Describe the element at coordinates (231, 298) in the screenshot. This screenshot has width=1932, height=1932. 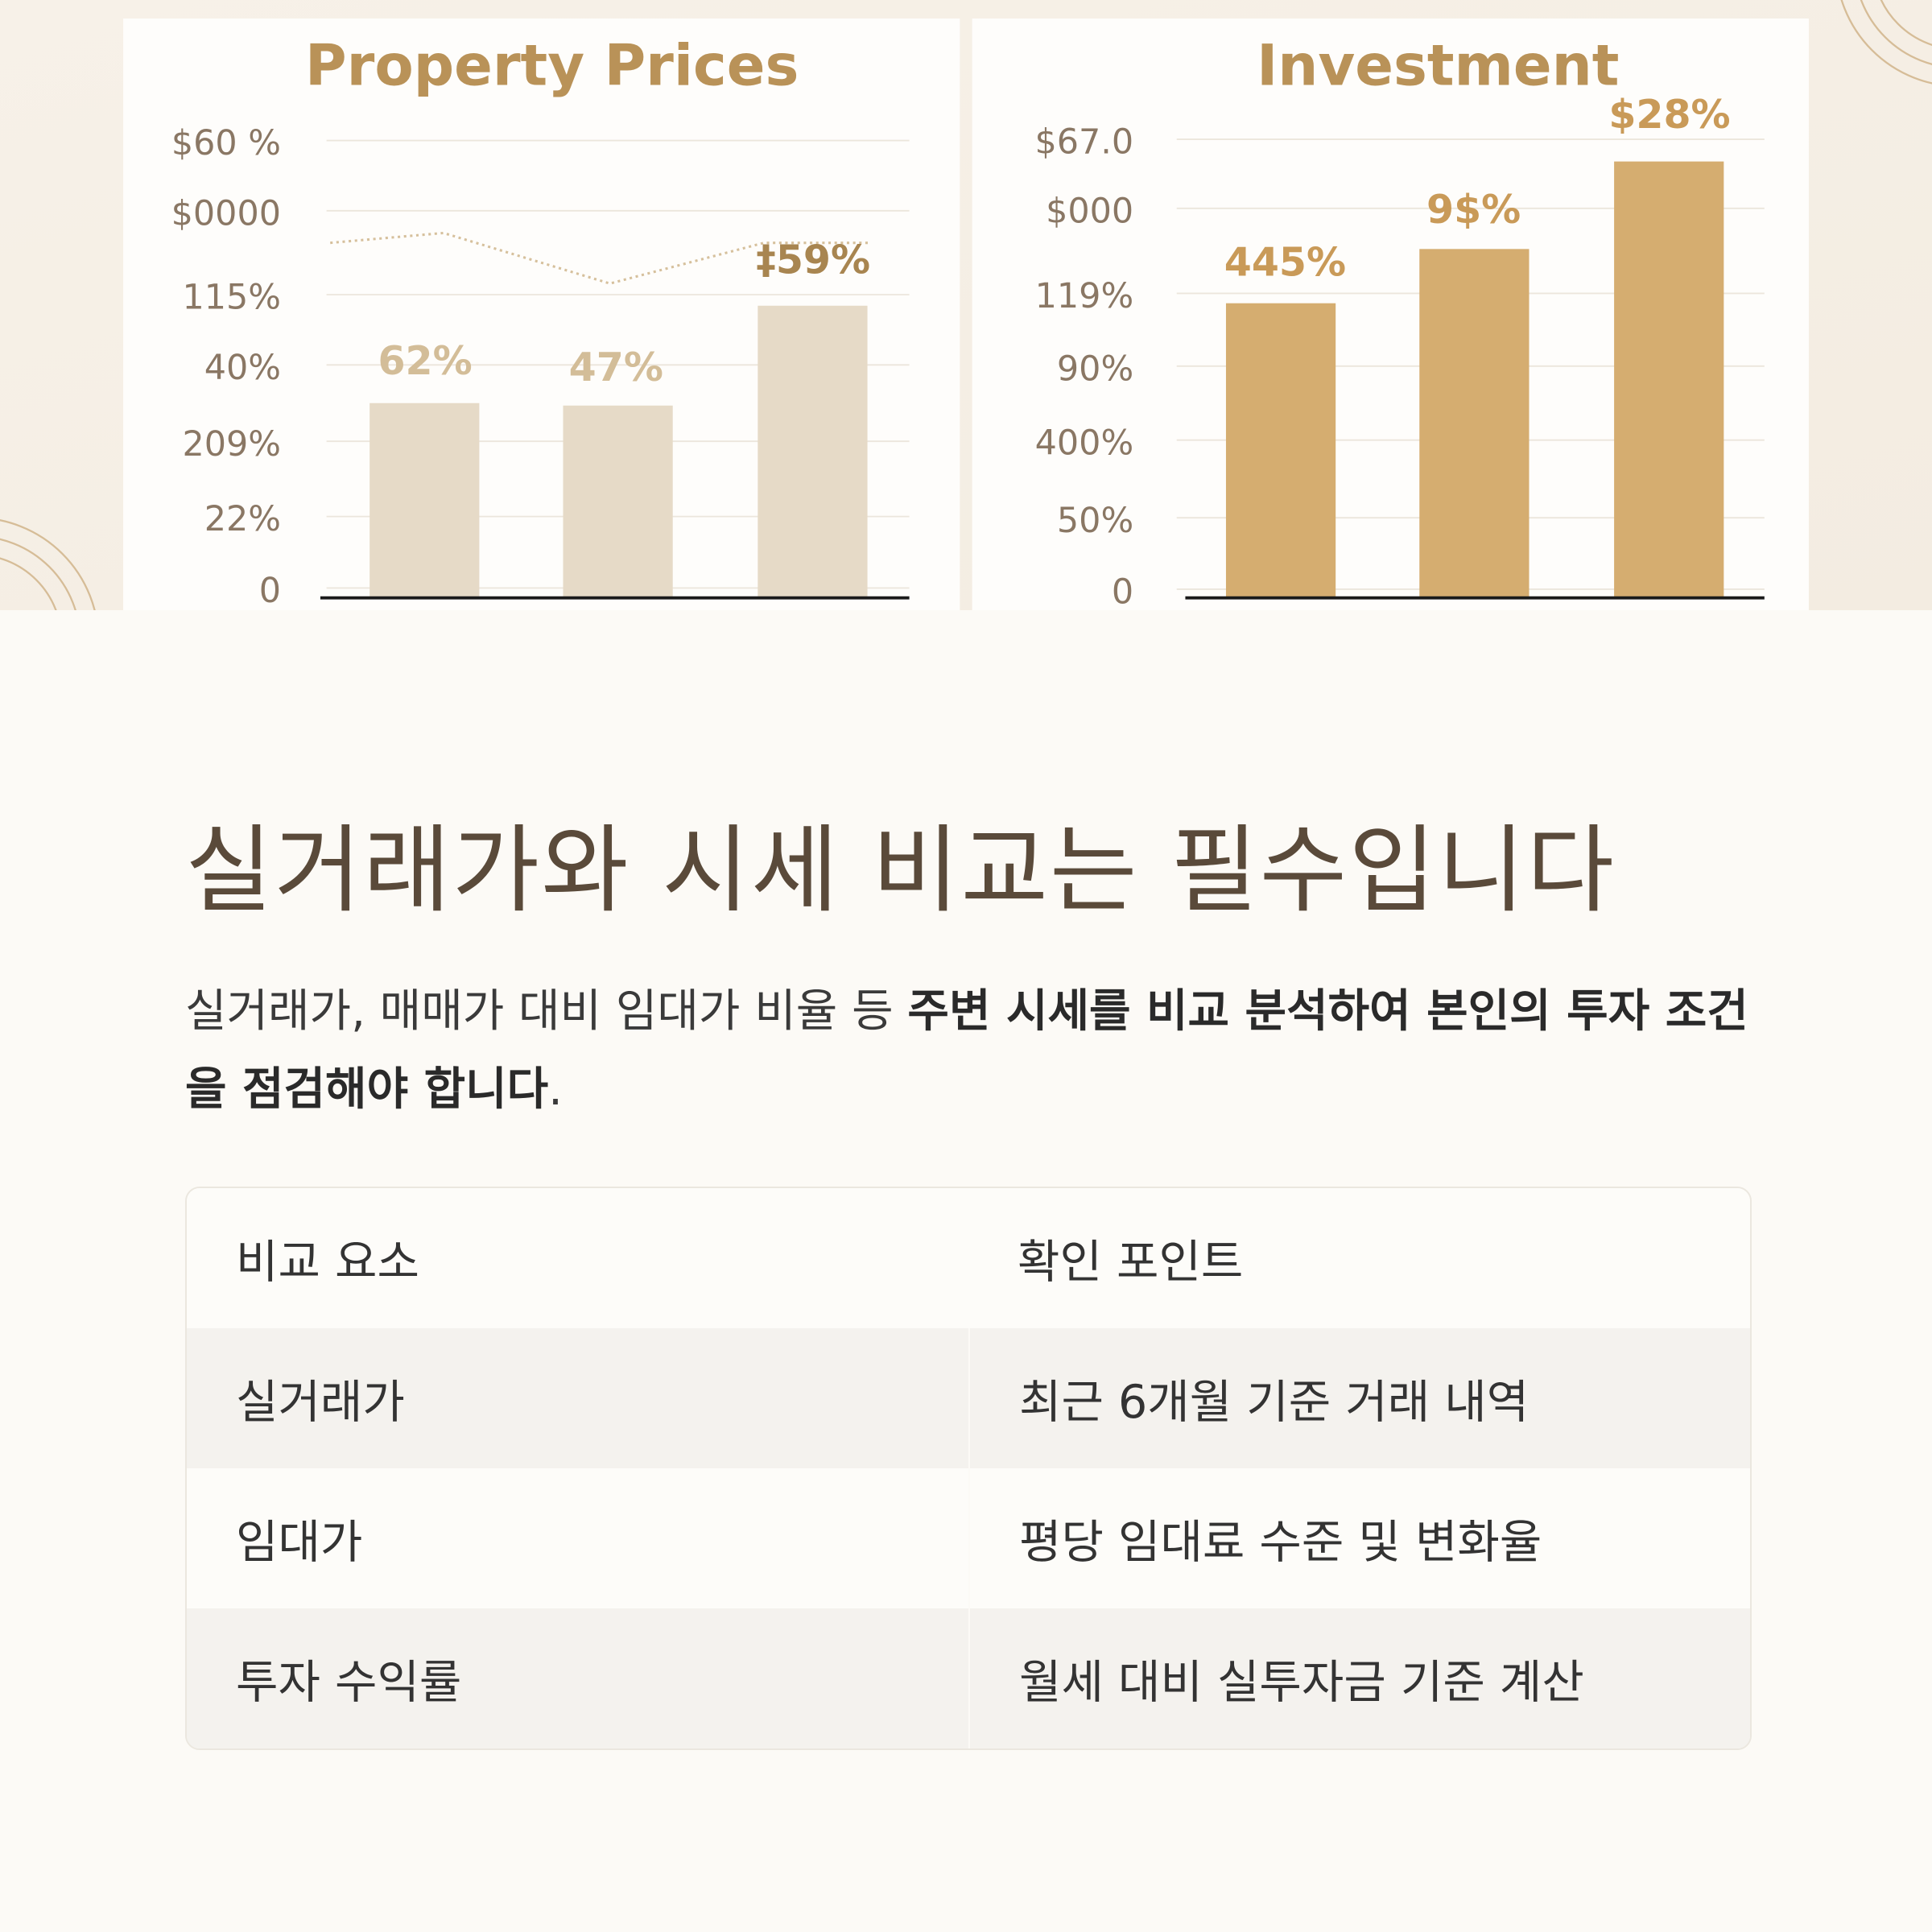
I see `y-tick-label: 115%` at that location.